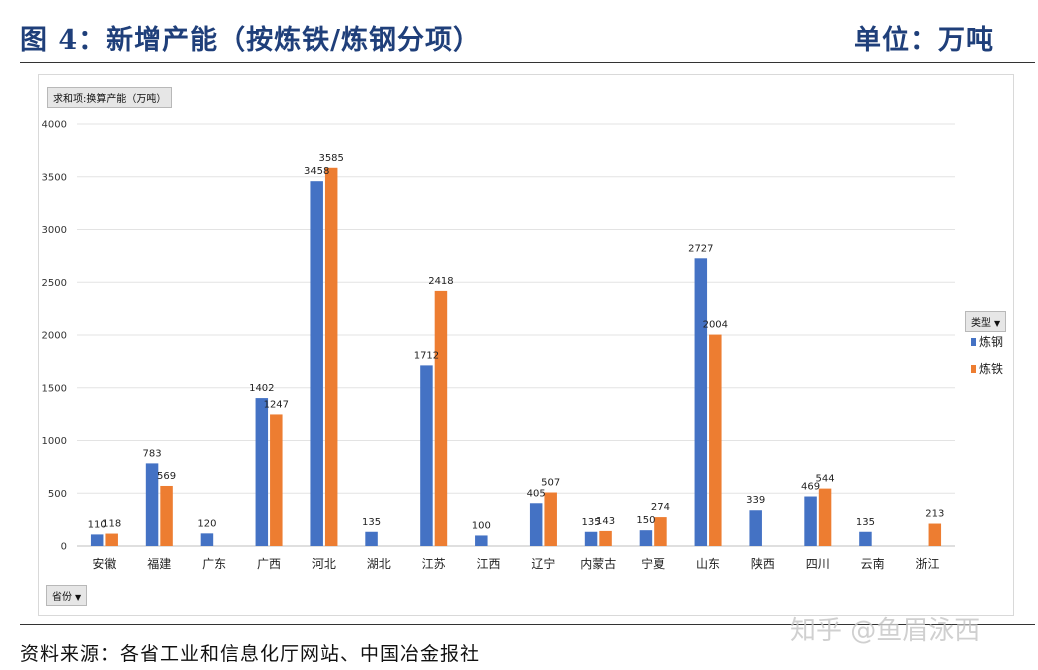 This screenshot has width=1038, height=670. Describe the element at coordinates (440, 281) in the screenshot. I see `data-label: 2418` at that location.